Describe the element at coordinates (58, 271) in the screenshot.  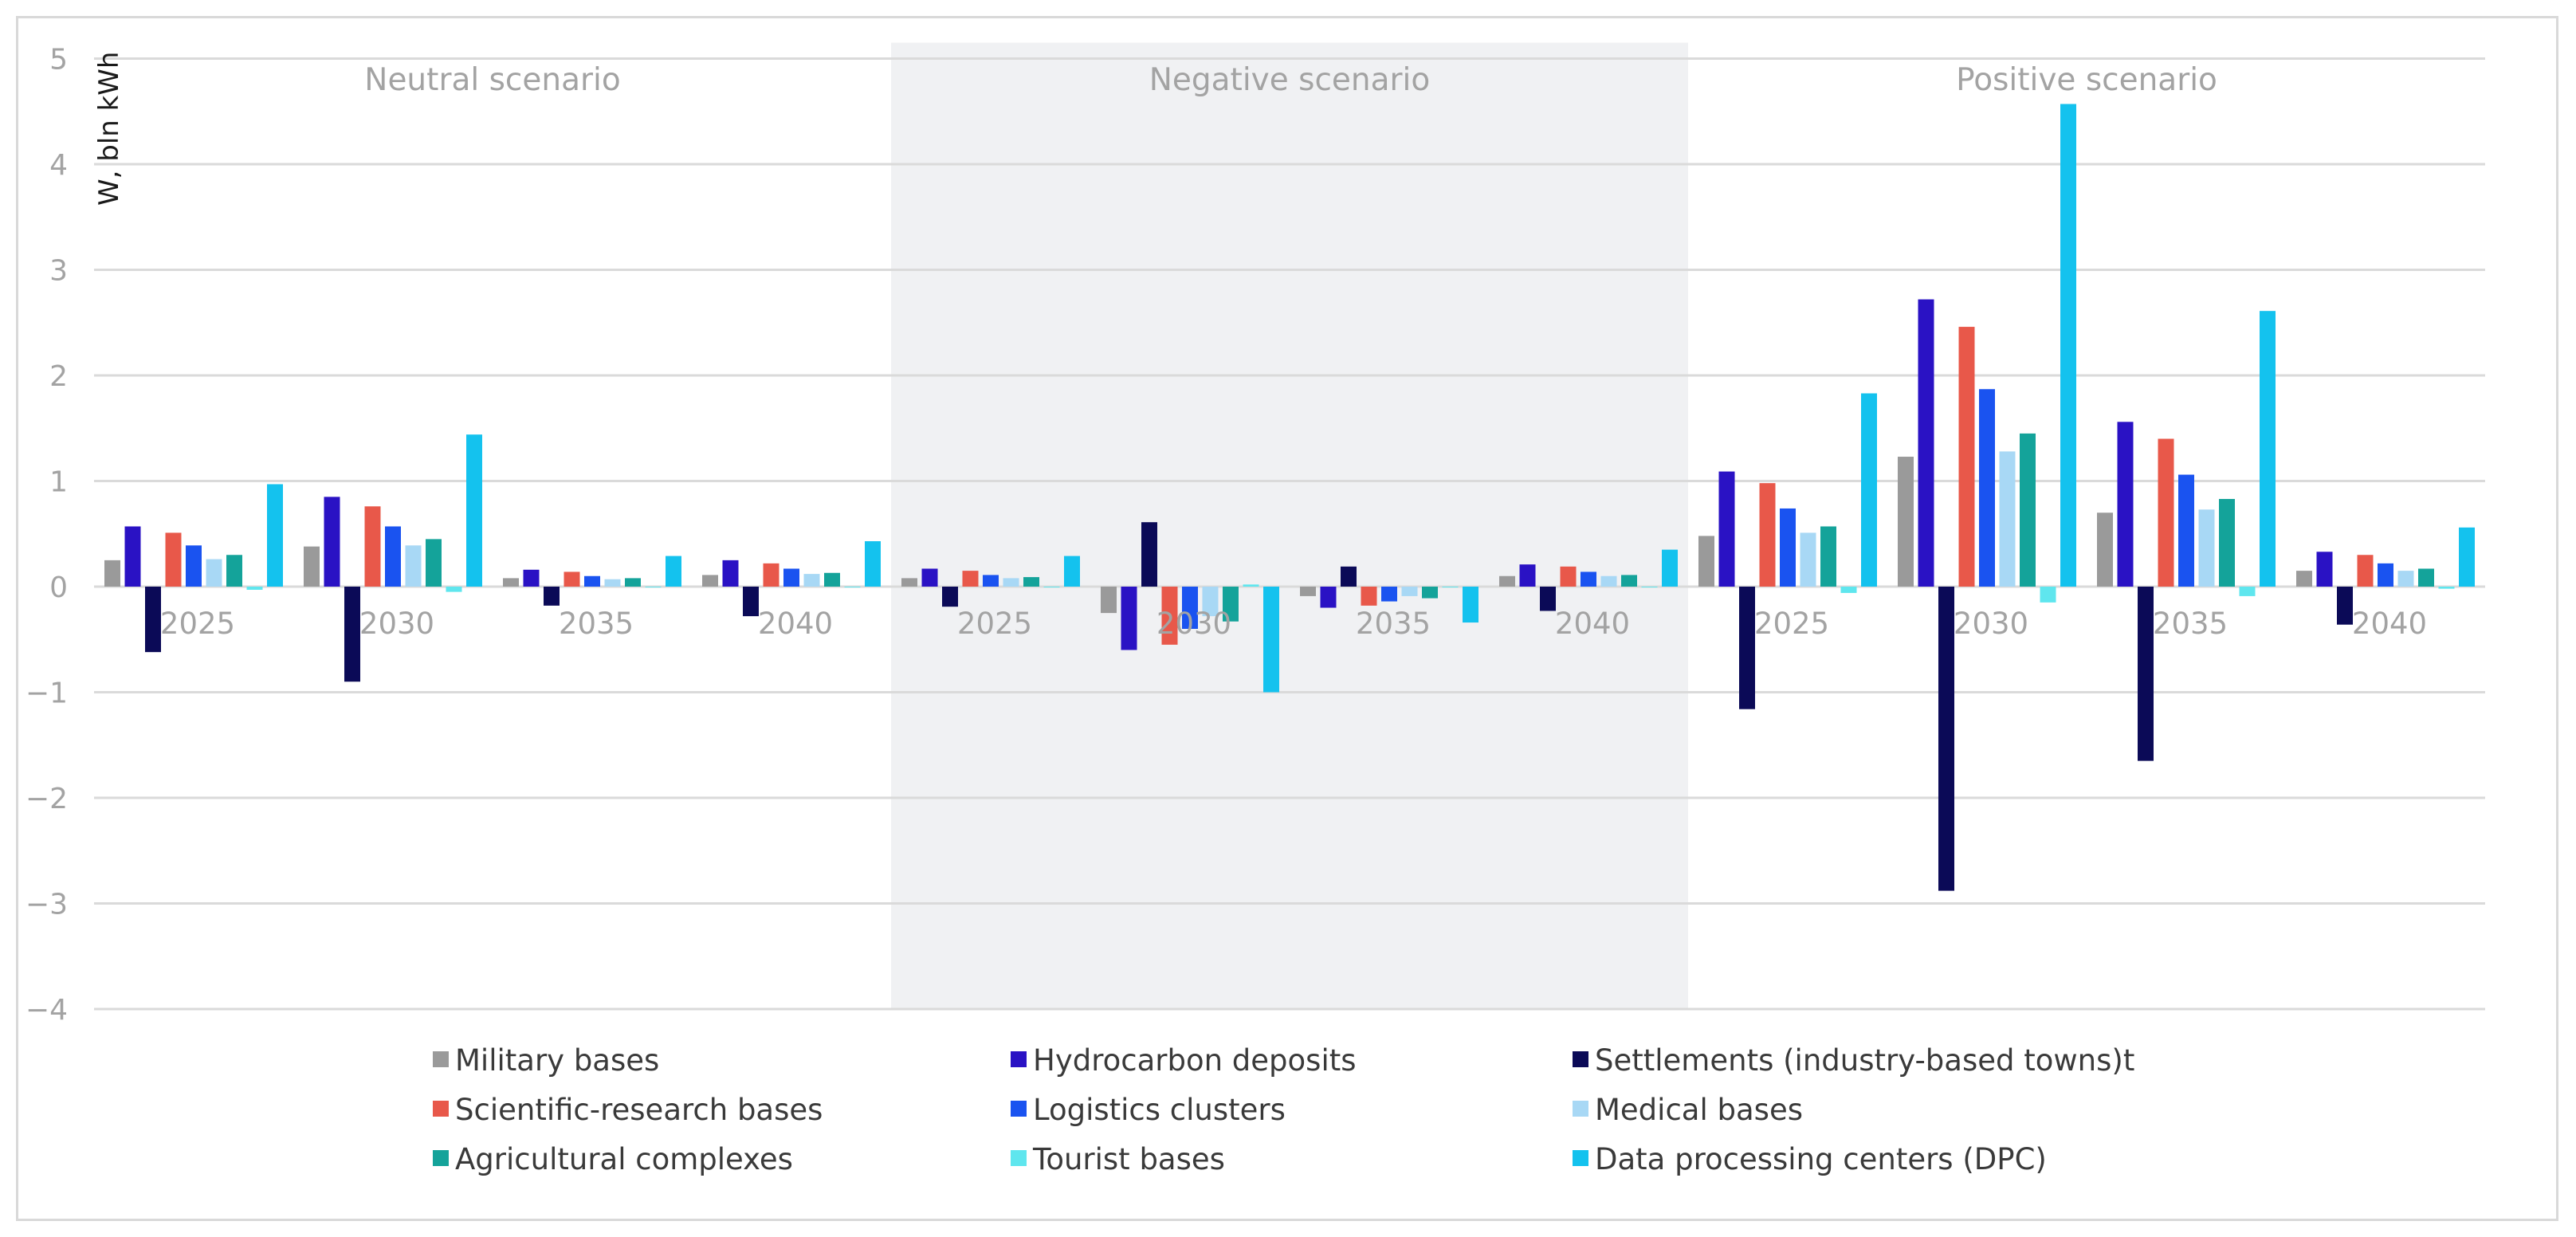
I see `y-tick-label: 3` at that location.